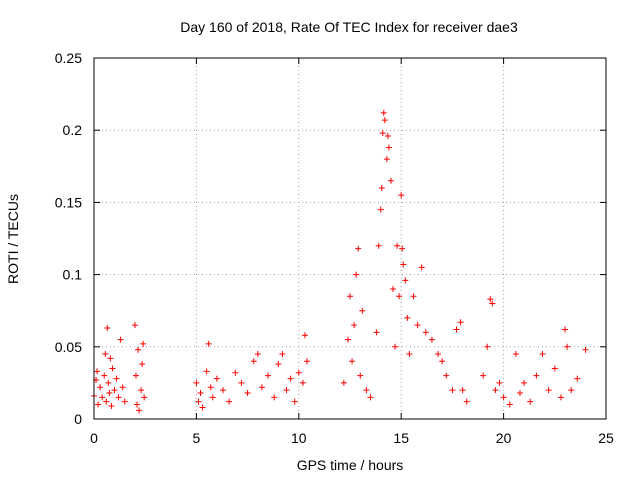  I want to click on x-tick-label: 0, so click(94, 438).